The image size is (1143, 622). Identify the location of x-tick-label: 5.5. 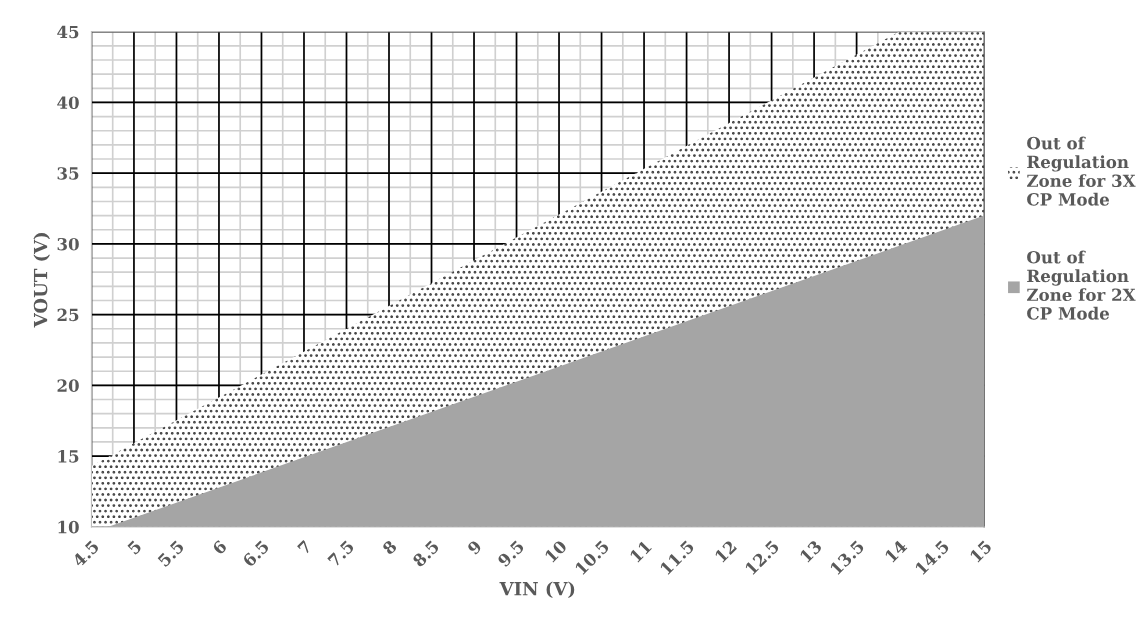
(171, 553).